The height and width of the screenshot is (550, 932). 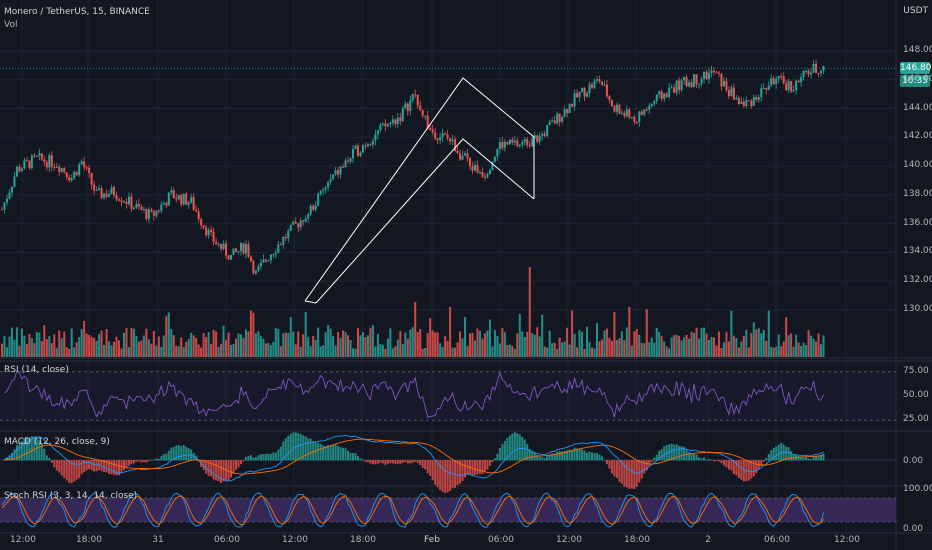 What do you see at coordinates (916, 419) in the screenshot?
I see `rsi-tick-label: 25.00` at bounding box center [916, 419].